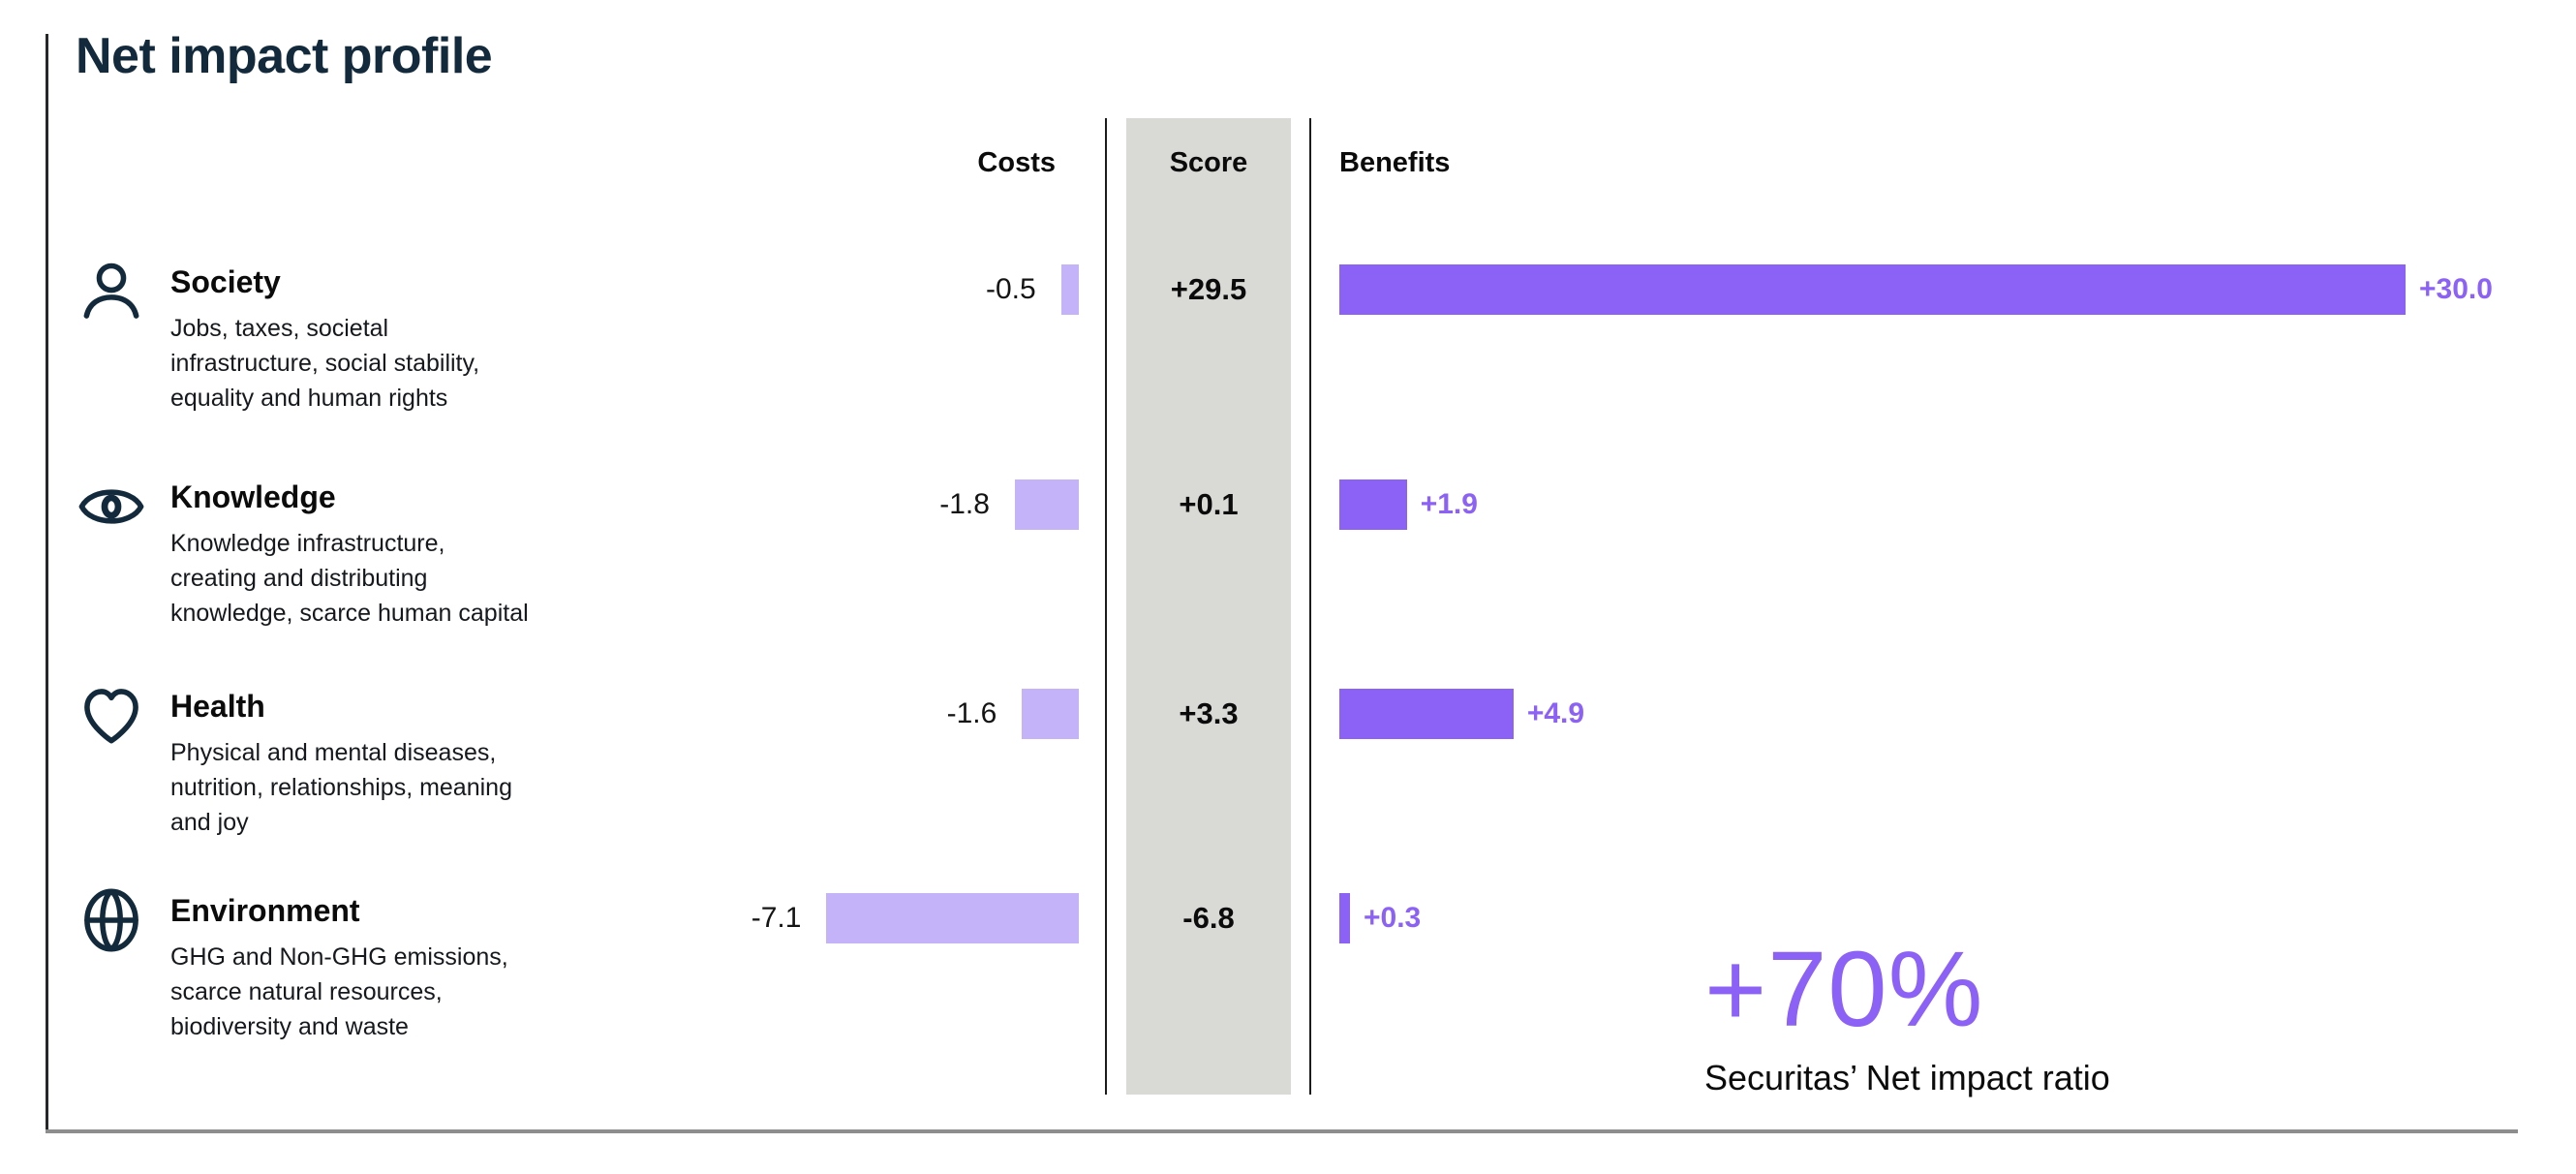  What do you see at coordinates (1010, 289) in the screenshot?
I see `cost-value-label: -0.5` at bounding box center [1010, 289].